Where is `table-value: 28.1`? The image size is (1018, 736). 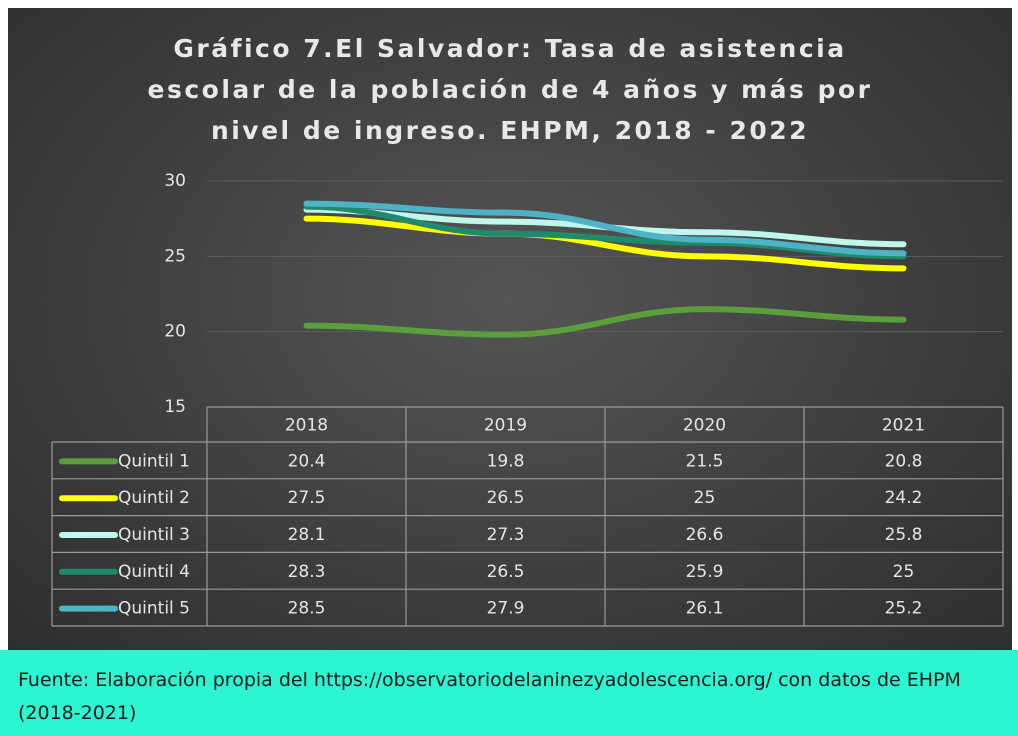 table-value: 28.1 is located at coordinates (307, 535).